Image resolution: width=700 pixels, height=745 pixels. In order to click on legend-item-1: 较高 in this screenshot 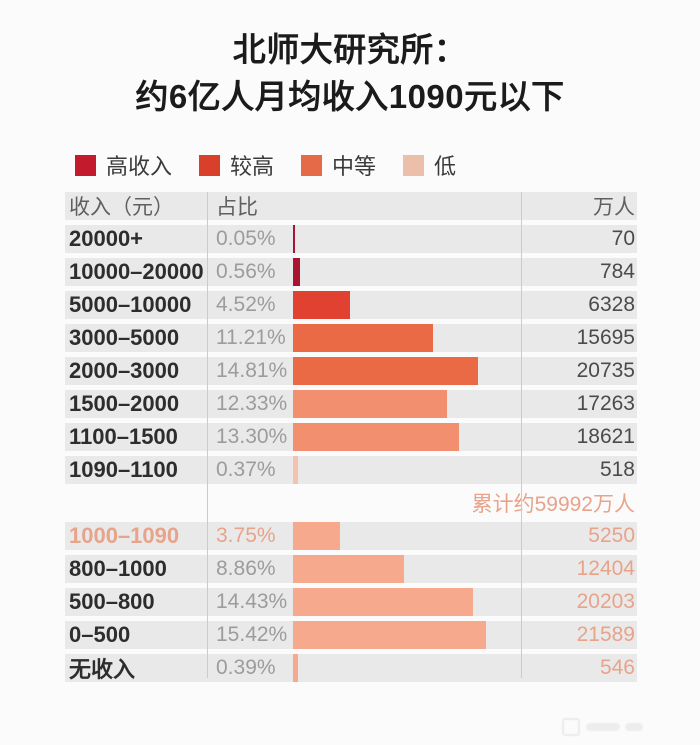, I will do `click(236, 165)`.